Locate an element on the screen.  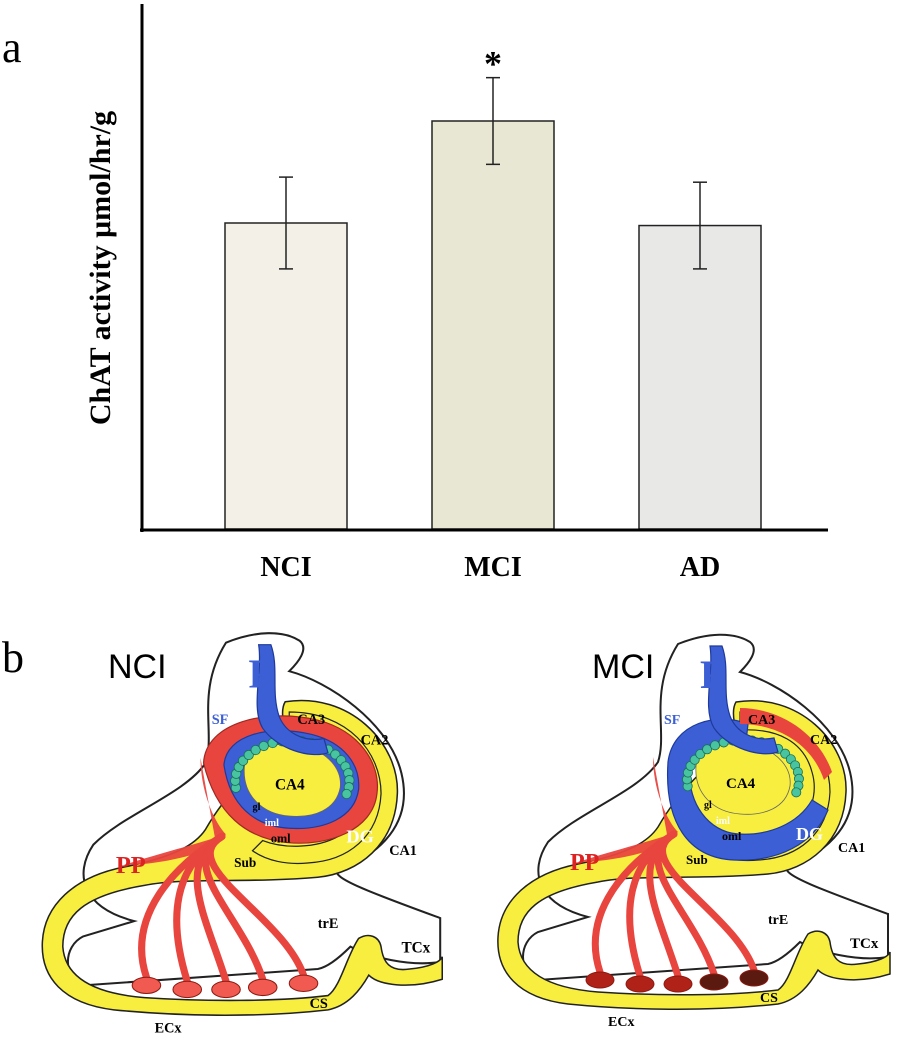
bar-mci is located at coordinates (493, 325).